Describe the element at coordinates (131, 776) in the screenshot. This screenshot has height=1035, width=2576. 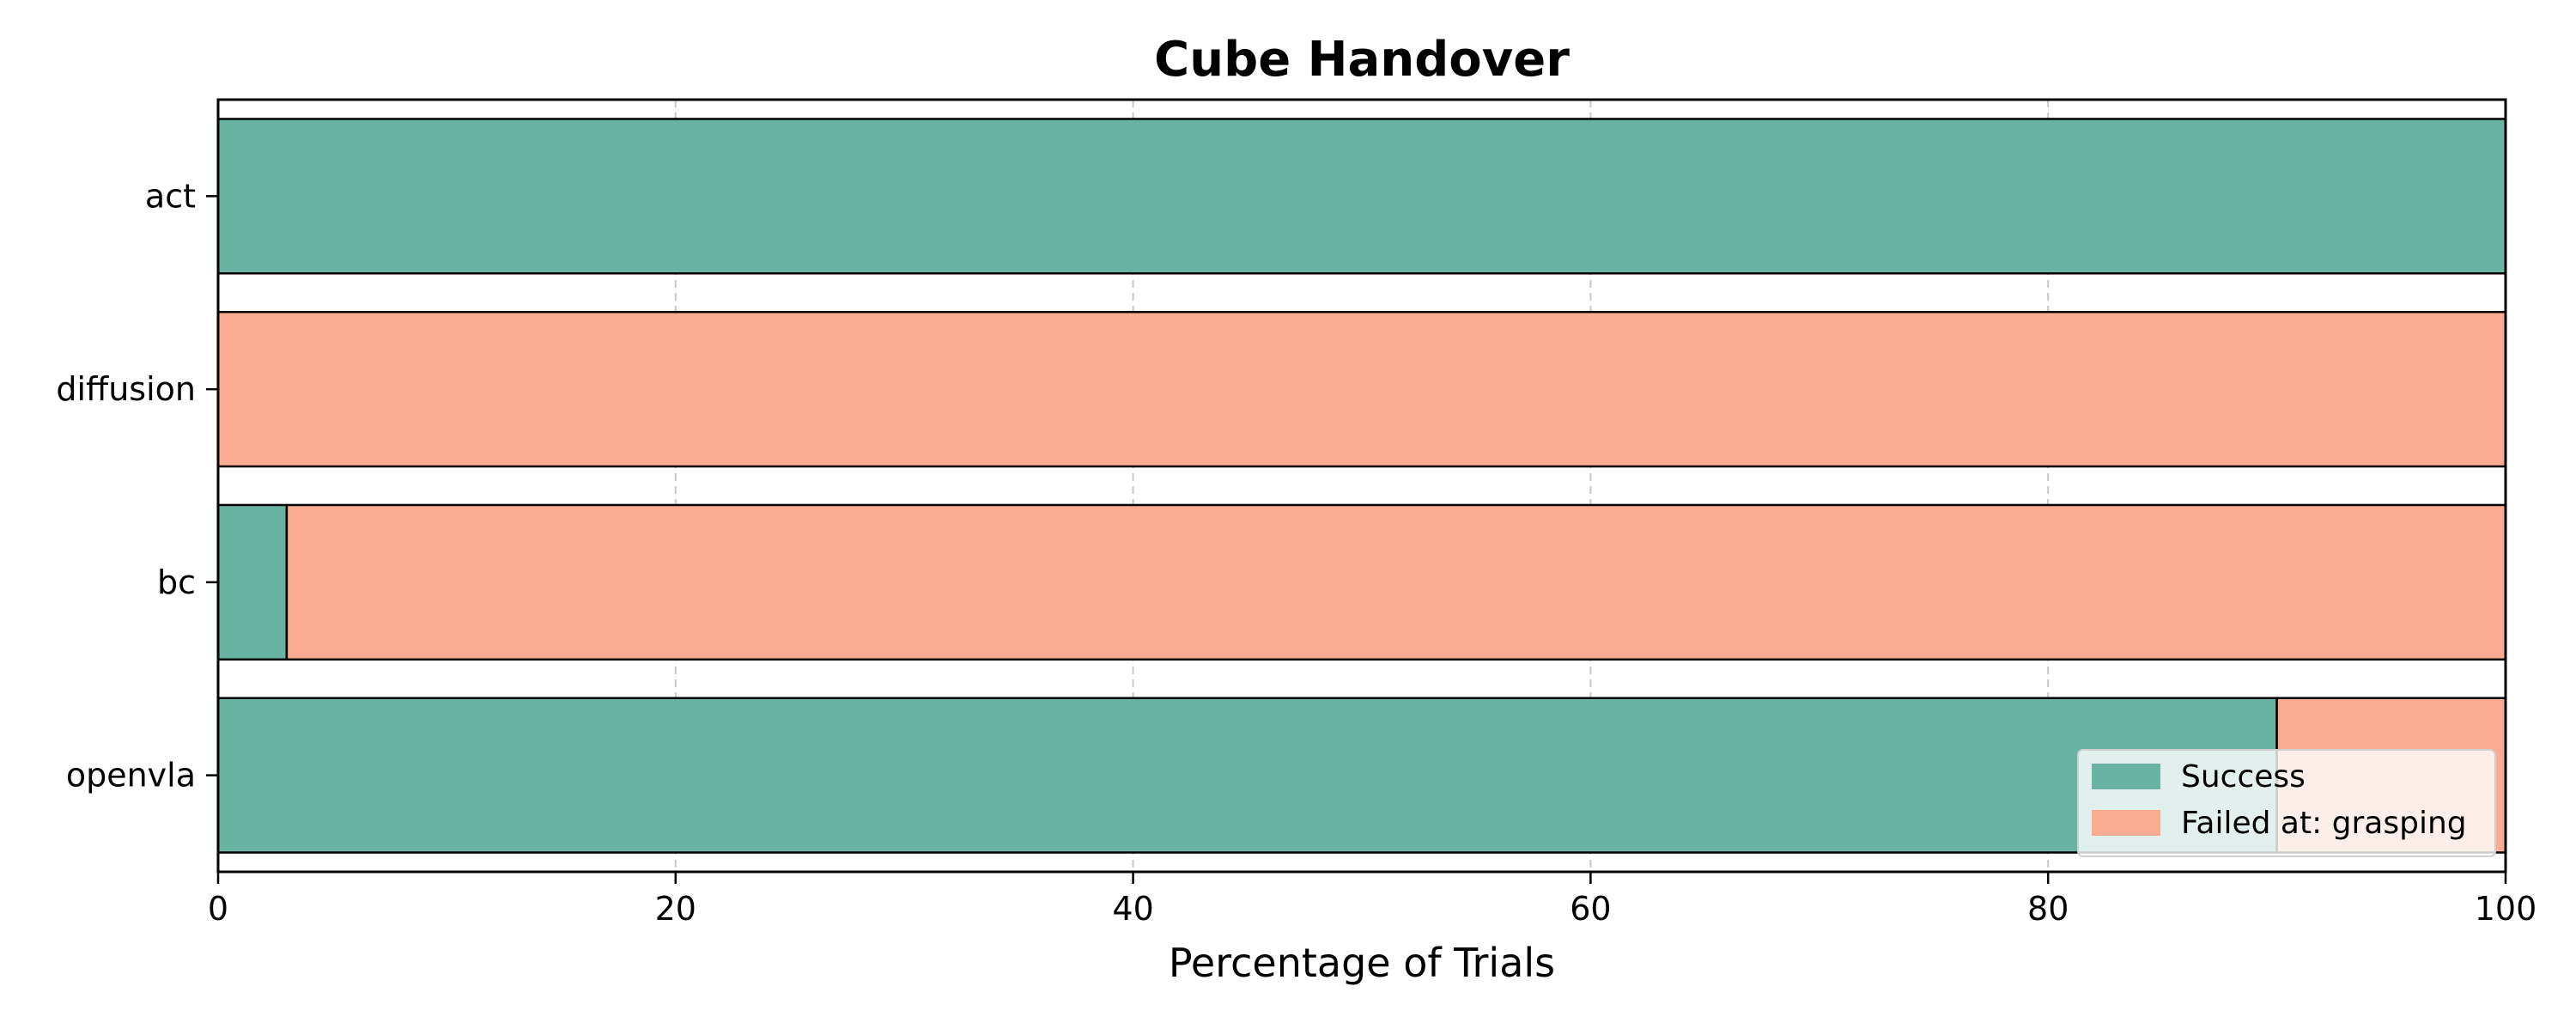
I see `y-tick-label: openvla` at that location.